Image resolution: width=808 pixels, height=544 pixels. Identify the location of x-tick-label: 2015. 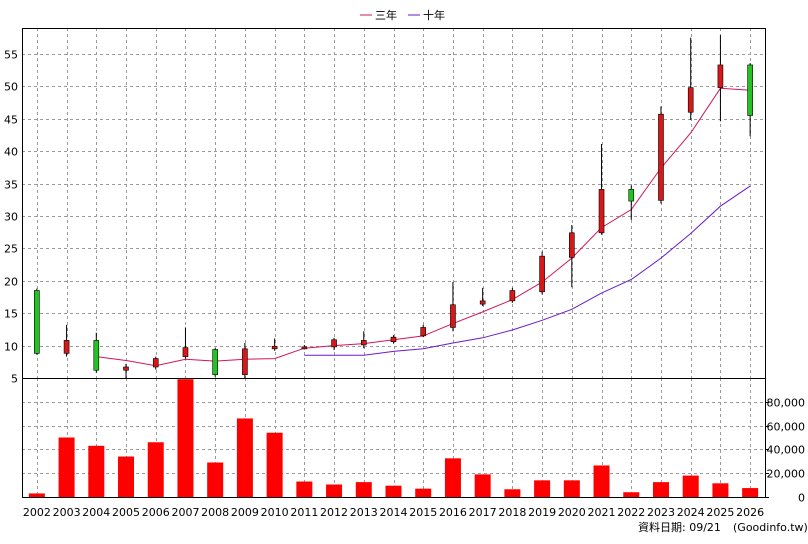
(423, 512).